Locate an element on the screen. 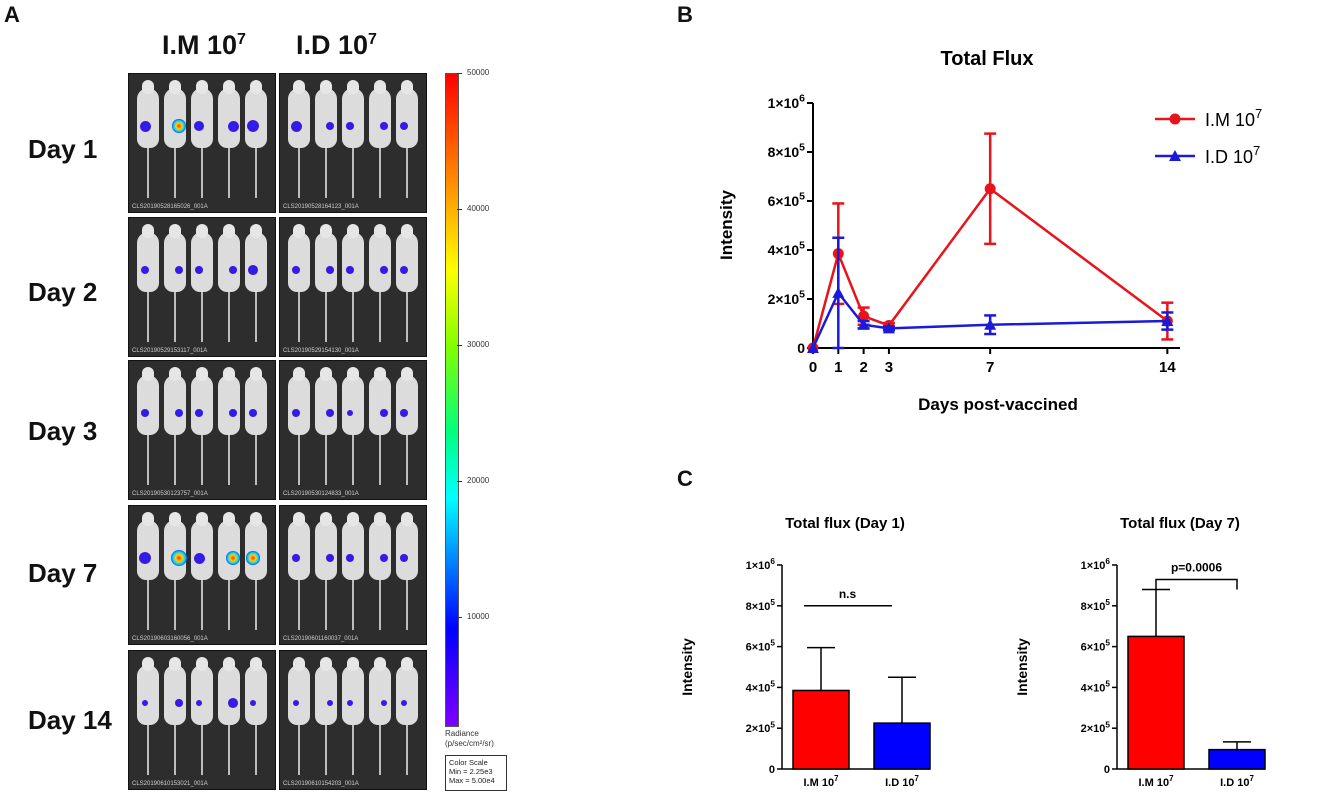 The width and height of the screenshot is (1321, 793). y-tick-label: 1×10⁶ is located at coordinates (1096, 564).